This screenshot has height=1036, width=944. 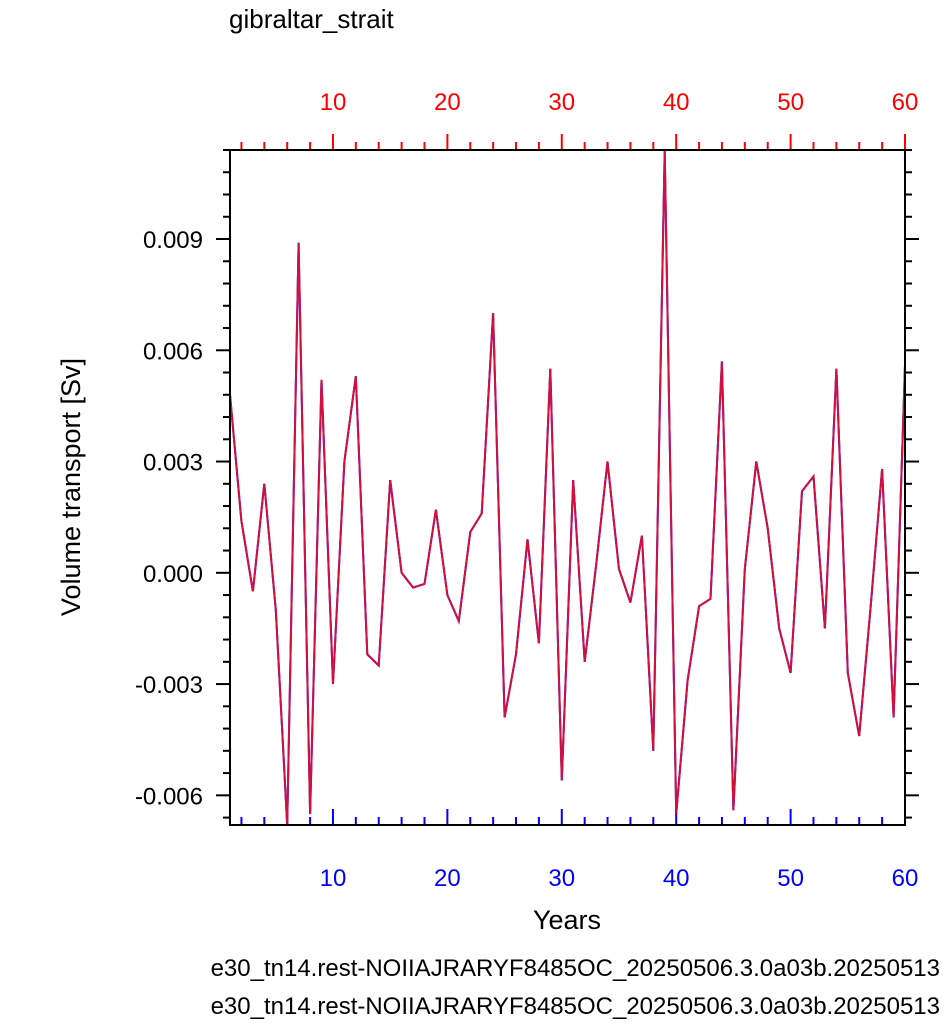 What do you see at coordinates (169, 796) in the screenshot?
I see `y-tick-label: -0.006` at bounding box center [169, 796].